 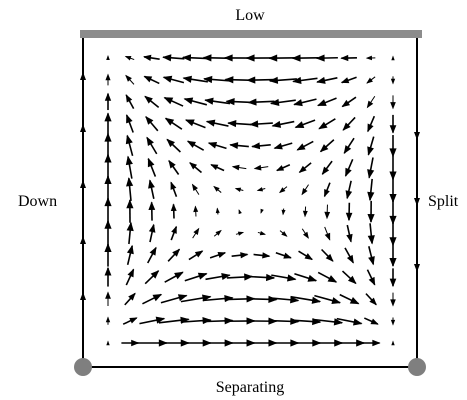 I want to click on bottom-right-node, so click(x=417, y=367).